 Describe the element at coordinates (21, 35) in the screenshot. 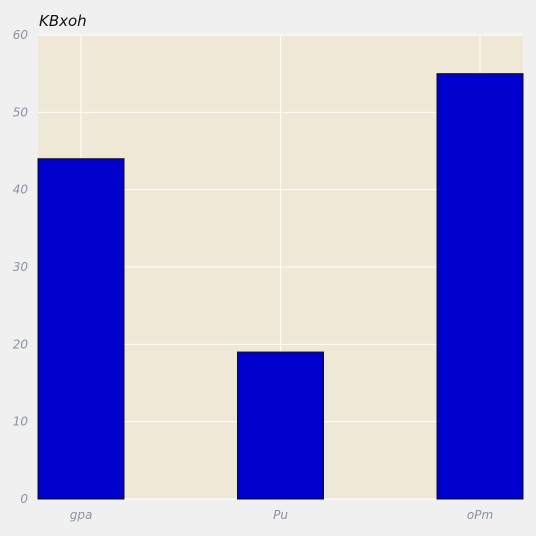

I see `y-tick-label: 60` at that location.